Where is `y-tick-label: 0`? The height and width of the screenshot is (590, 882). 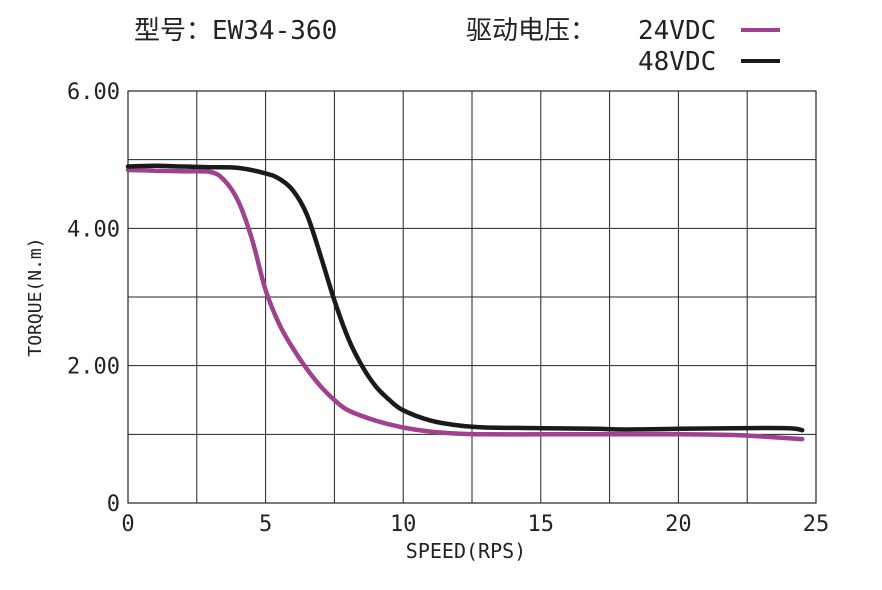 y-tick-label: 0 is located at coordinates (113, 504).